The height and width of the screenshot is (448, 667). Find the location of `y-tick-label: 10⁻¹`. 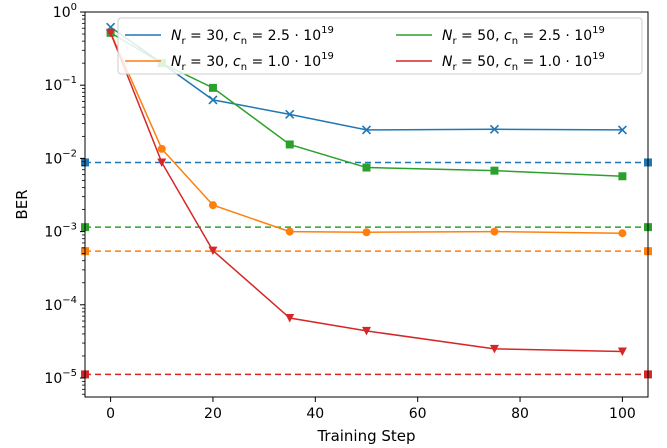

y-tick-label: 10⁻¹ is located at coordinates (60, 84).